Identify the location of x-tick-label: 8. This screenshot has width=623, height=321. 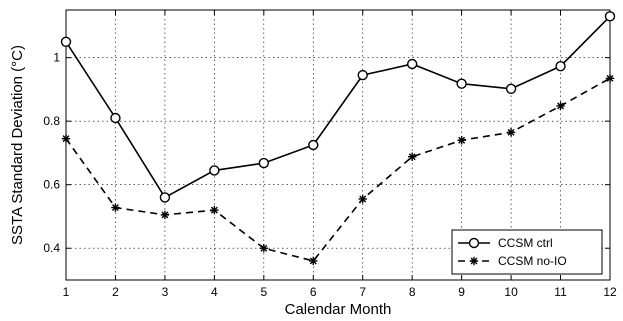
(412, 292).